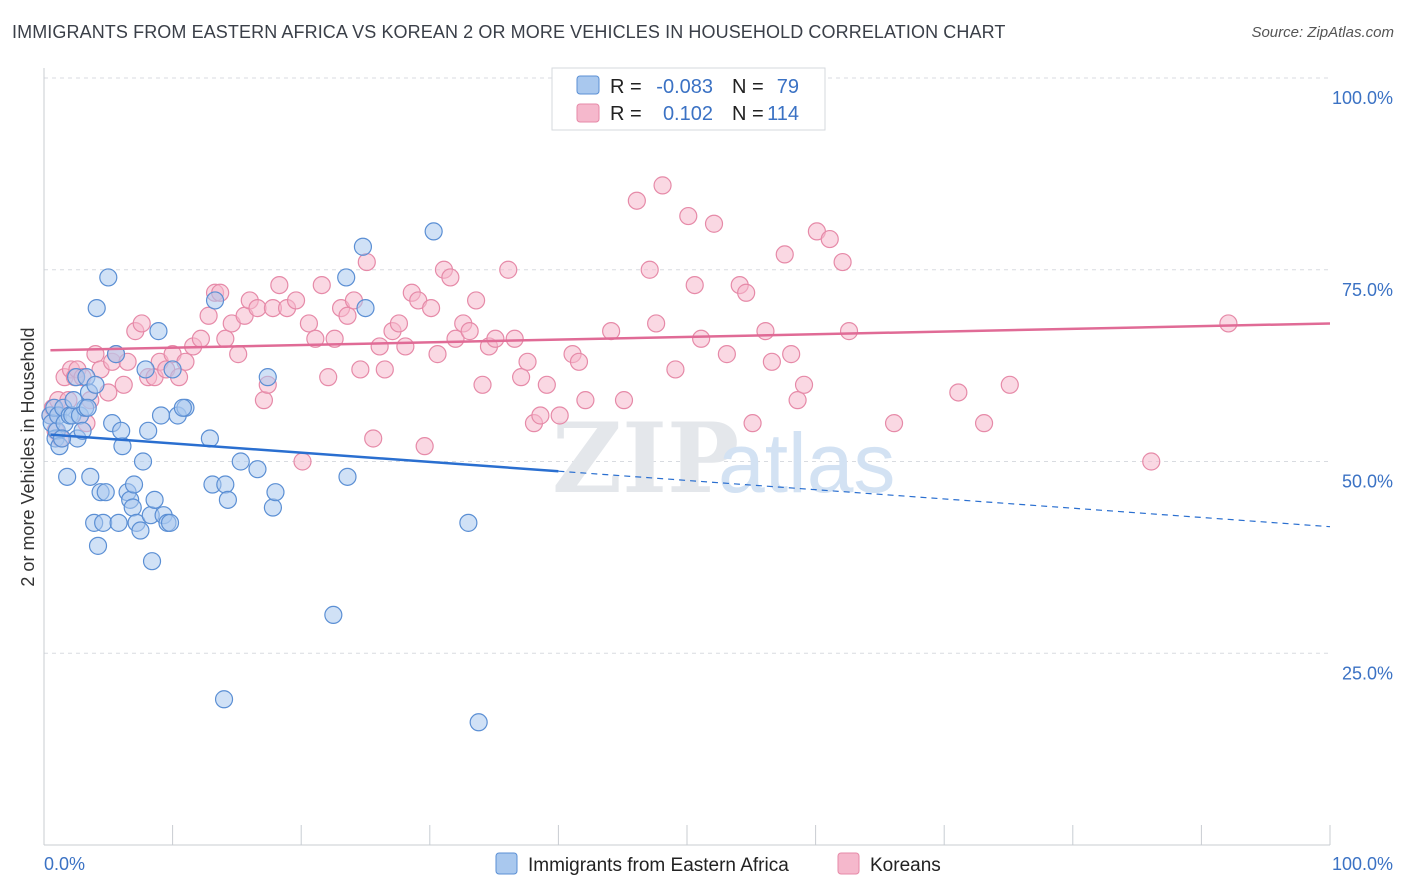 Image resolution: width=1406 pixels, height=892 pixels. Describe the element at coordinates (588, 113) in the screenshot. I see `legend-swatch-pink` at that location.